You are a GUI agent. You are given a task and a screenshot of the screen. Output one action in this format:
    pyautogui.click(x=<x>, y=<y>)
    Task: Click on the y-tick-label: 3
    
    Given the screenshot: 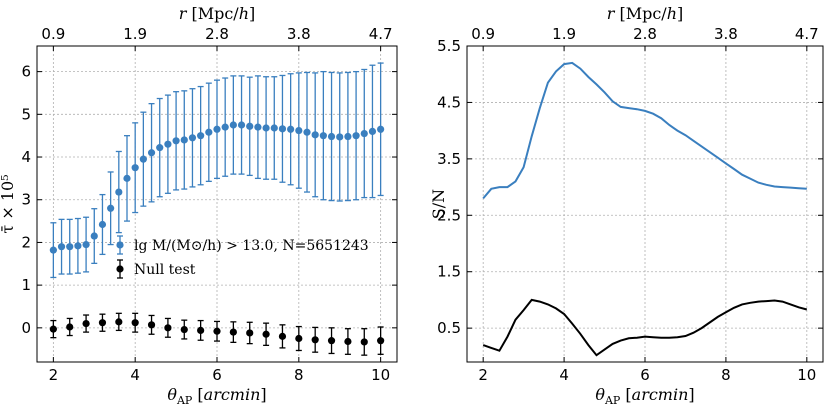 What is the action you would take?
    pyautogui.click(x=26, y=200)
    